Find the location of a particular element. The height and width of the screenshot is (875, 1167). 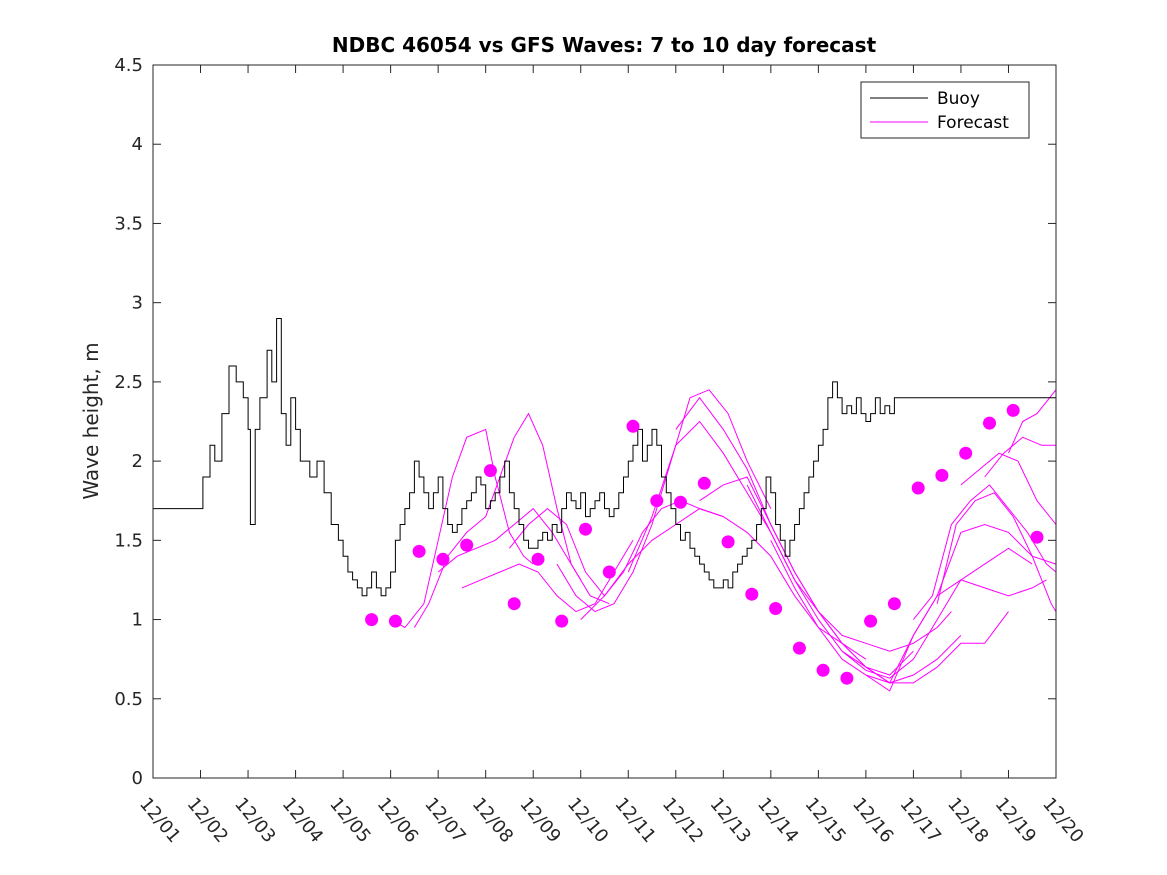

x-tick-label-13: 12/14 is located at coordinates (777, 820).